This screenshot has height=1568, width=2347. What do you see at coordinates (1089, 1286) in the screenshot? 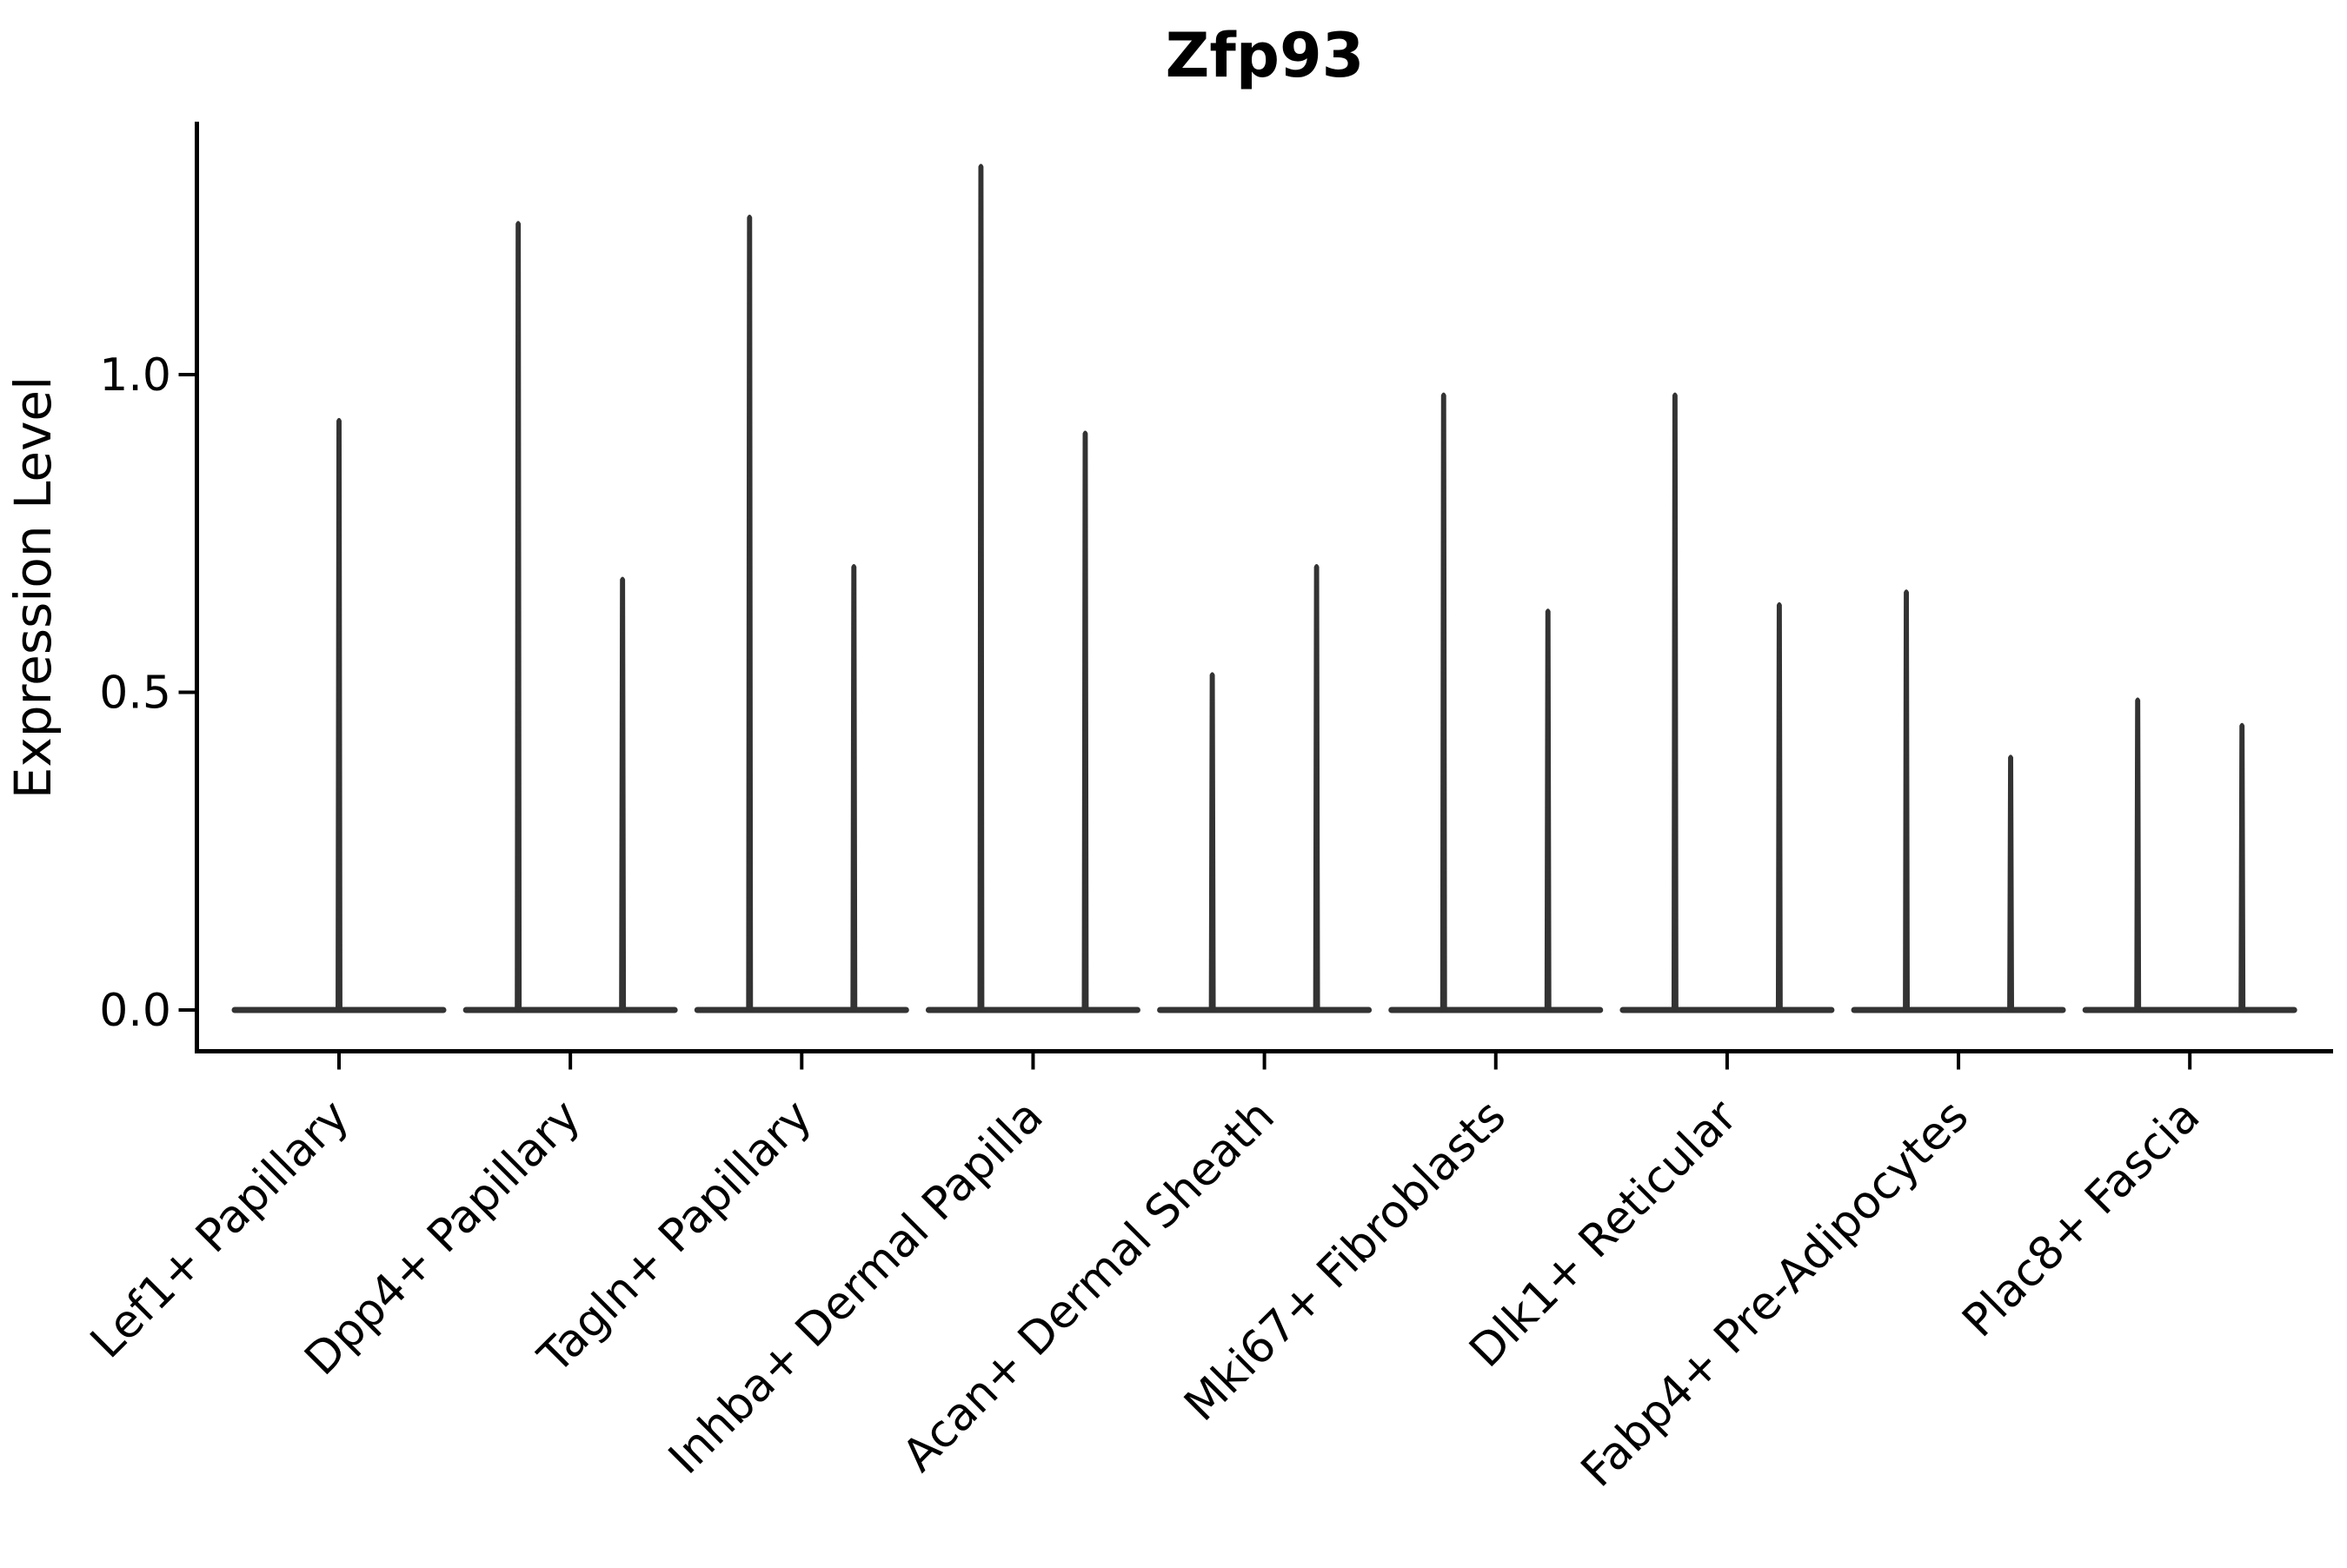
I see `x-tick-label: Acan+ Dermal Sheath` at bounding box center [1089, 1286].